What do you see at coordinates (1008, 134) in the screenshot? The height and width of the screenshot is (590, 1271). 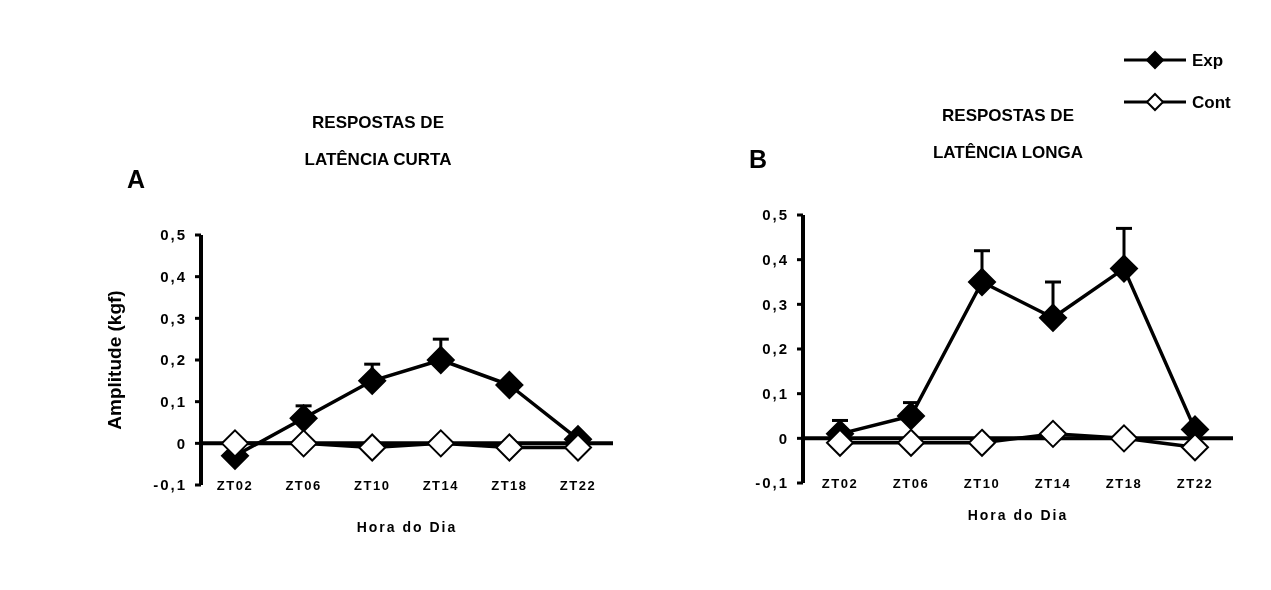 I see `chart-title: RESPOSTAS DE LATÊNCIA LONGA` at bounding box center [1008, 134].